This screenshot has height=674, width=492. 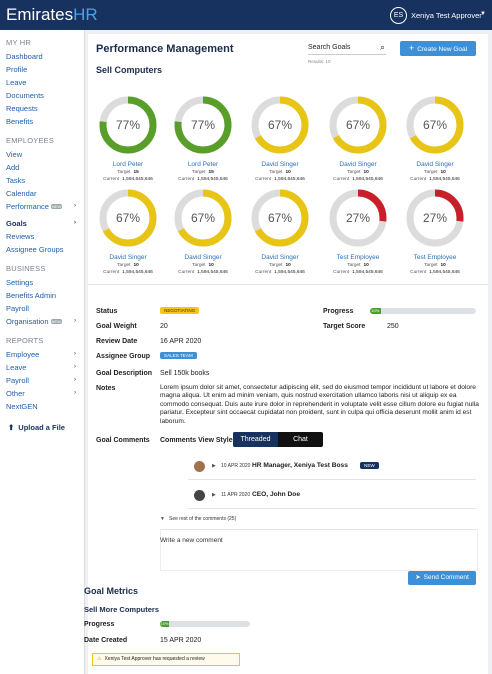 What do you see at coordinates (35, 249) in the screenshot?
I see `nav-label: Assignee Groups` at bounding box center [35, 249].